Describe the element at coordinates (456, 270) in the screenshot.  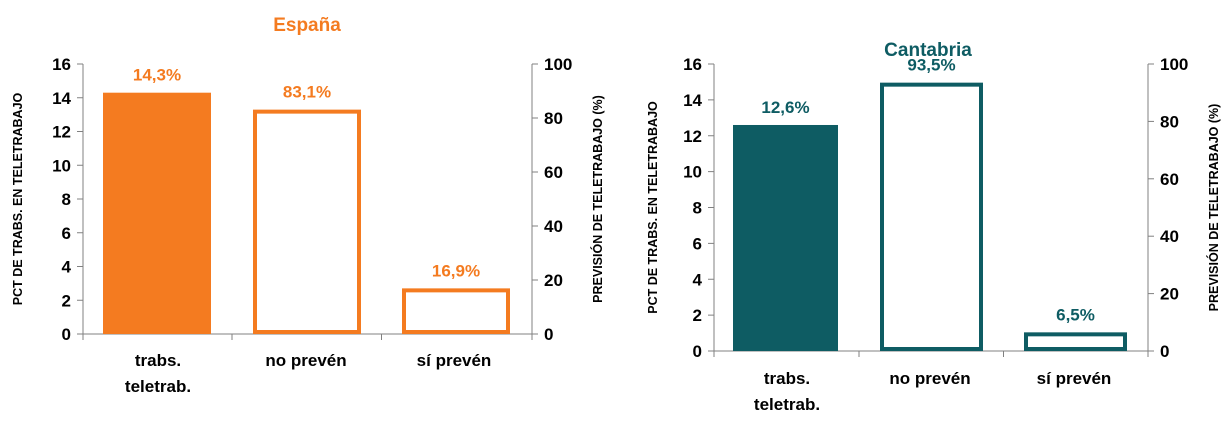
I see `data-label: 16,9%` at that location.